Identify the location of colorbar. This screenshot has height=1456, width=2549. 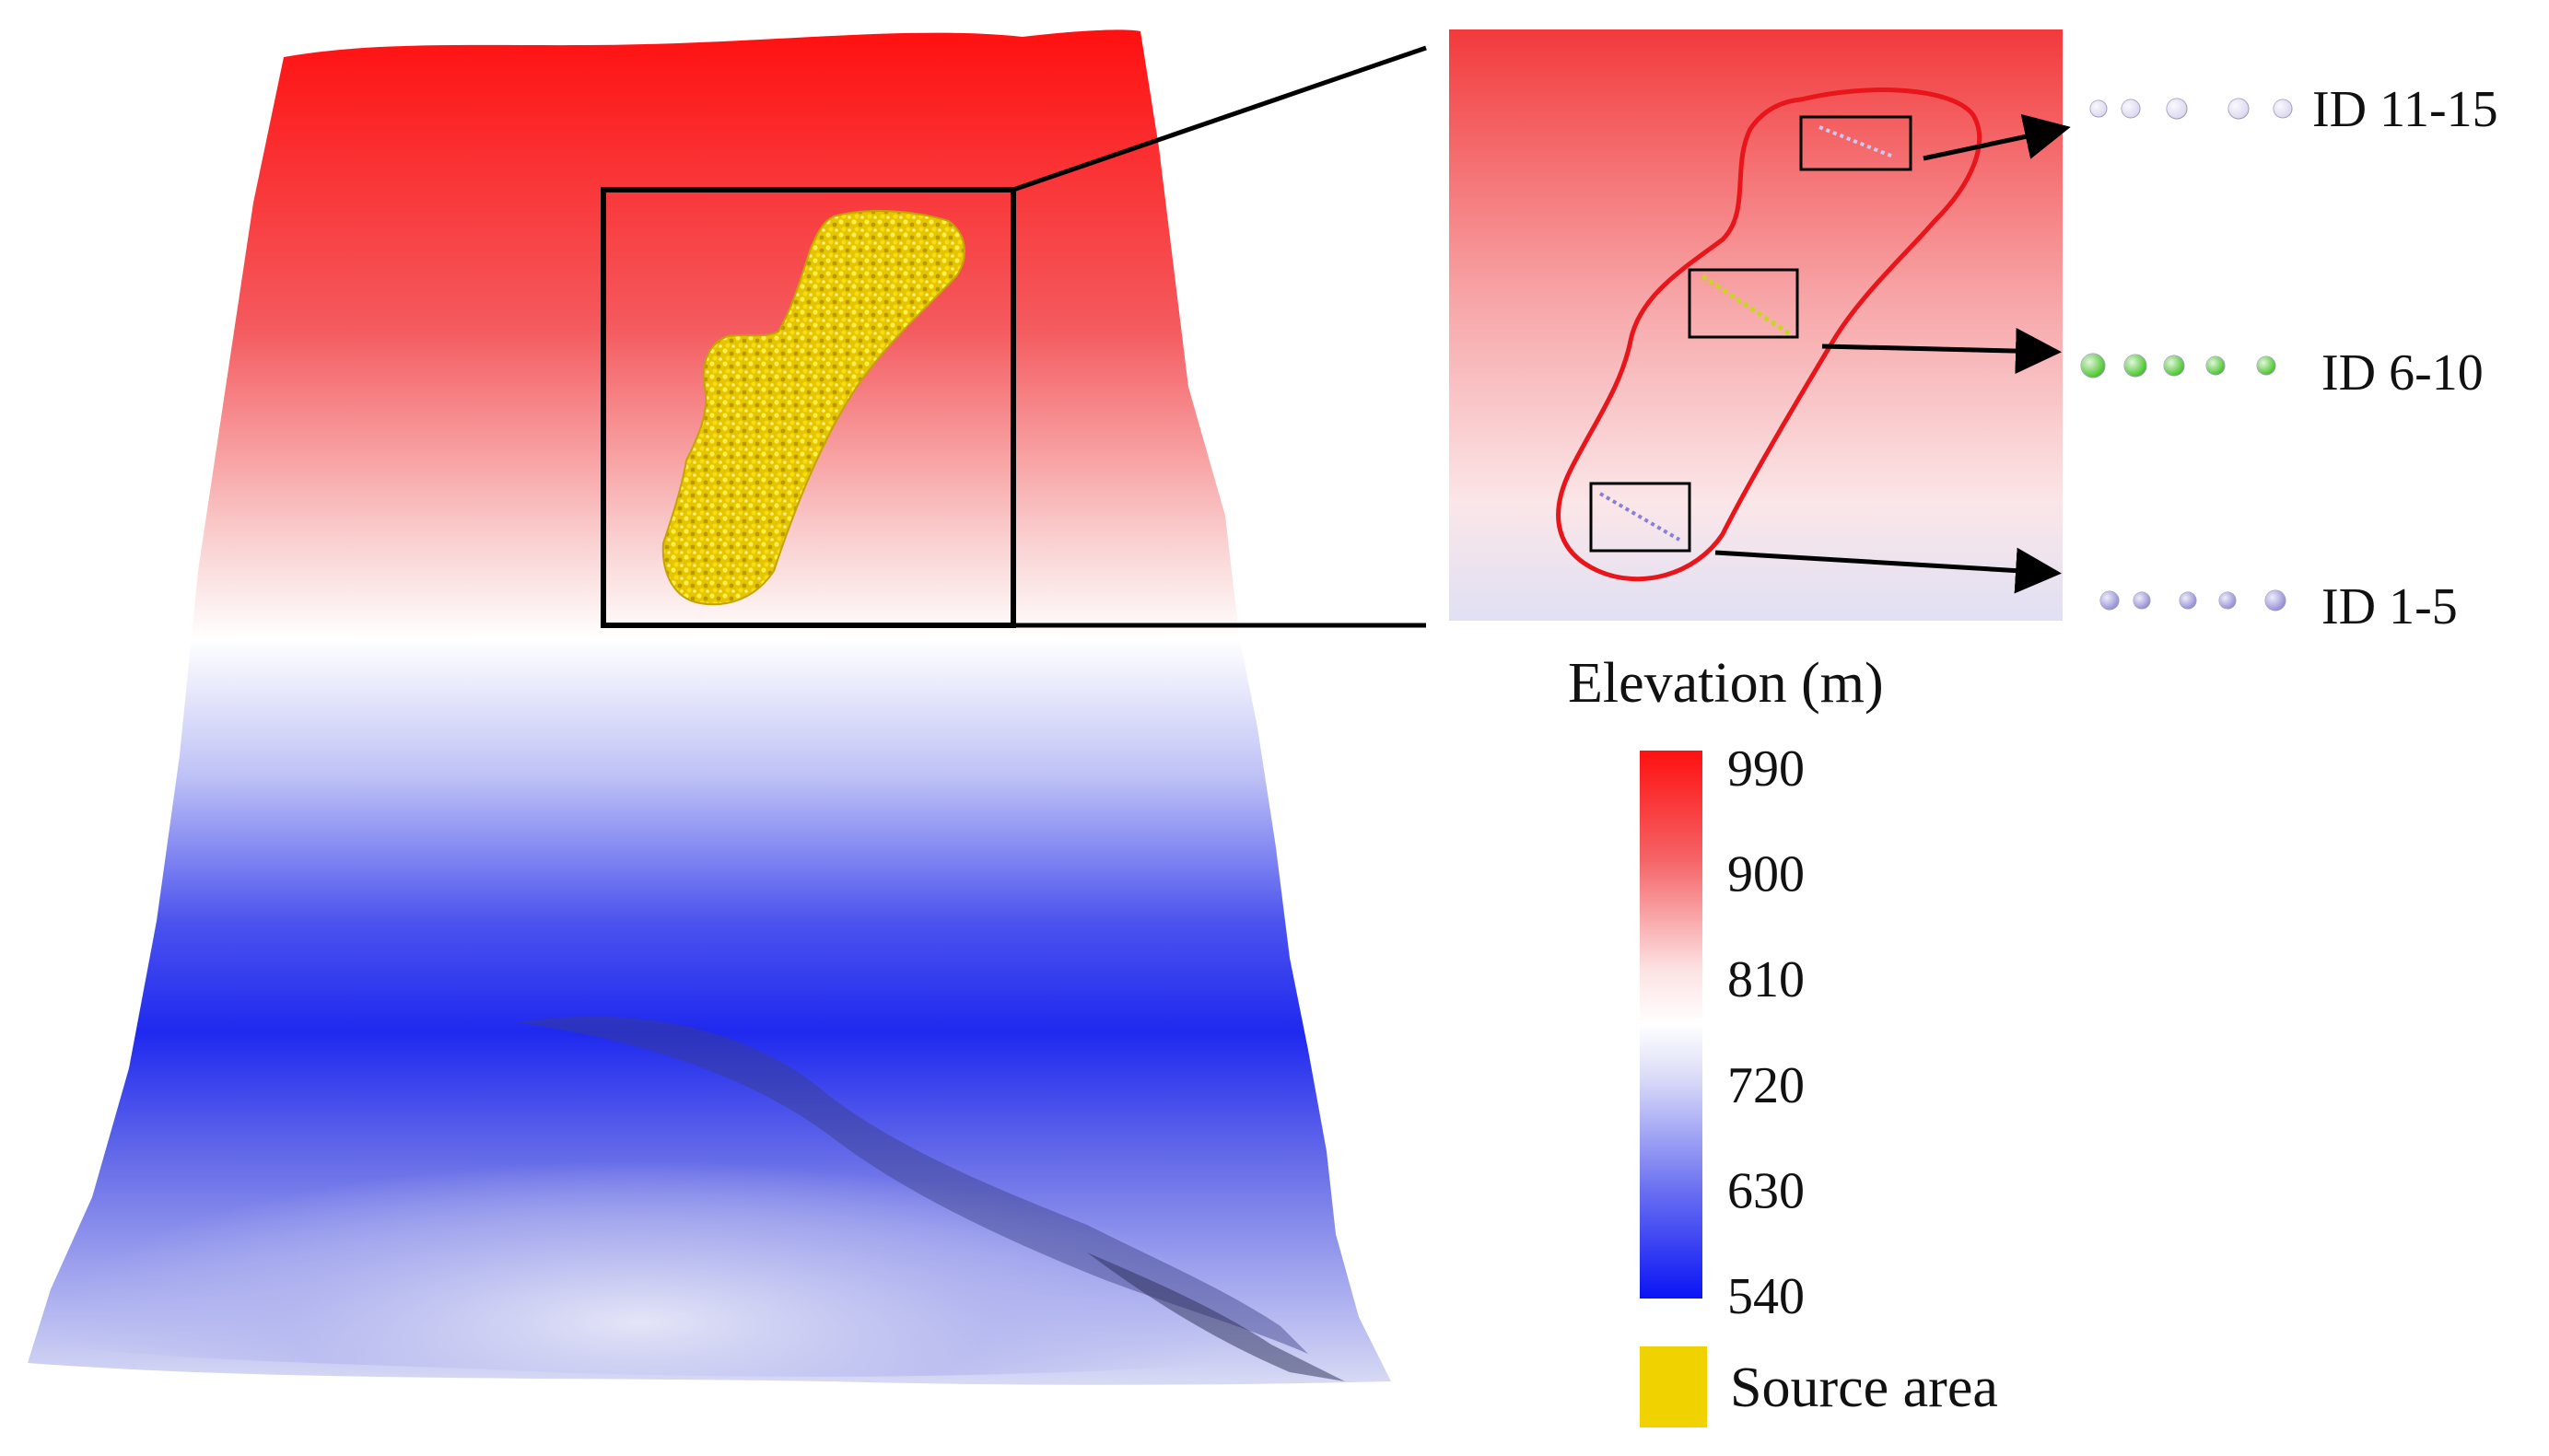
(1671, 1025).